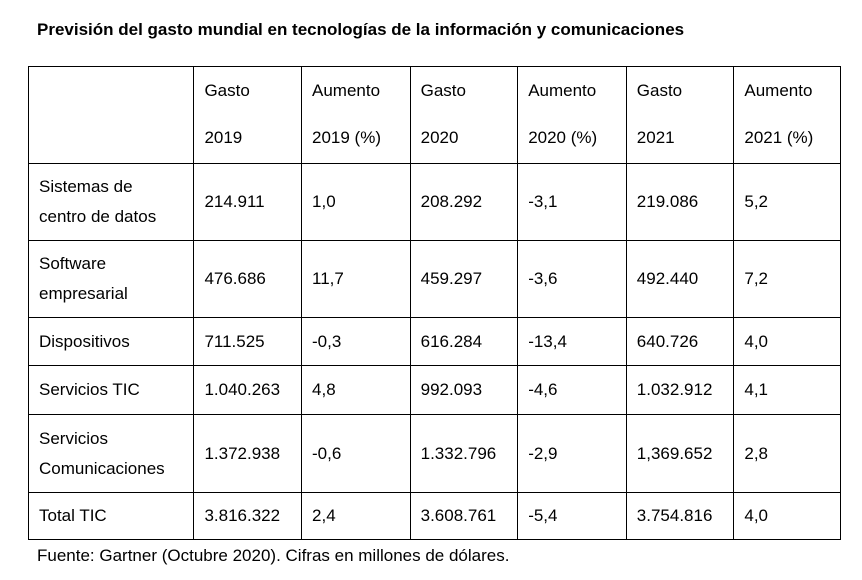 The width and height of the screenshot is (862, 580). Describe the element at coordinates (680, 115) in the screenshot. I see `header-cell: Gasto 2021` at that location.